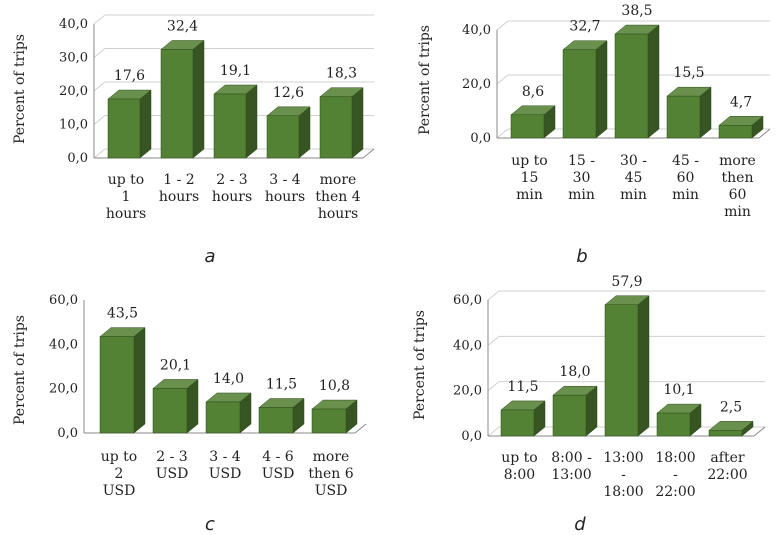  What do you see at coordinates (636, 11) in the screenshot?
I see `data-label: 38,5` at bounding box center [636, 11].